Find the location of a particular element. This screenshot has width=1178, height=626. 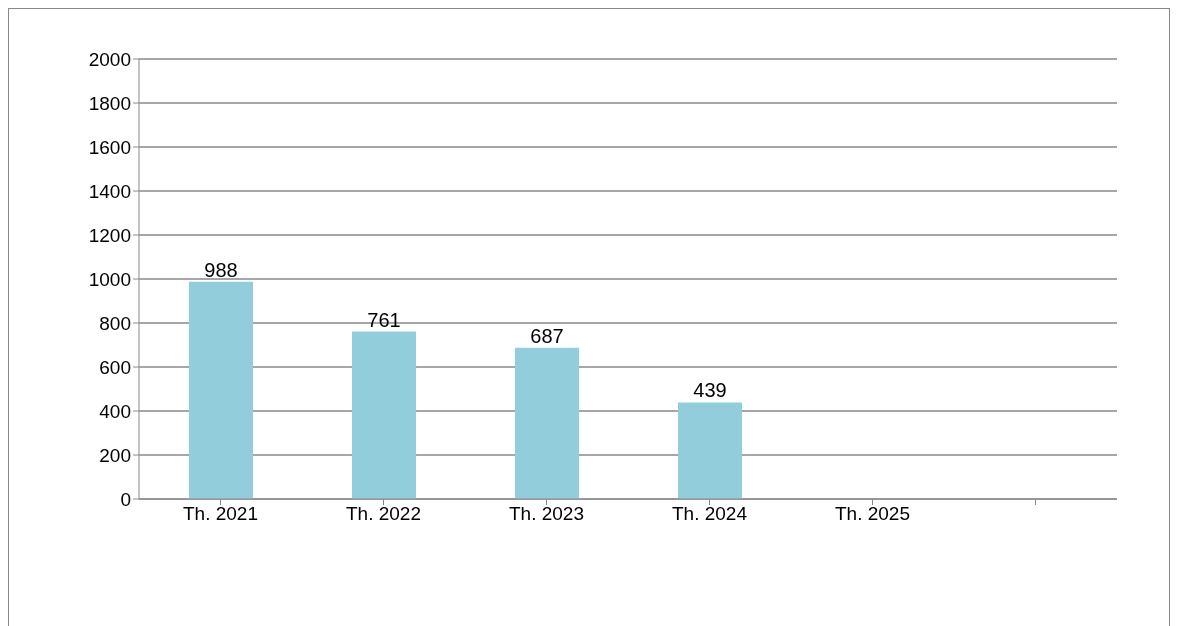

y-tick-label: 200 is located at coordinates (115, 455).